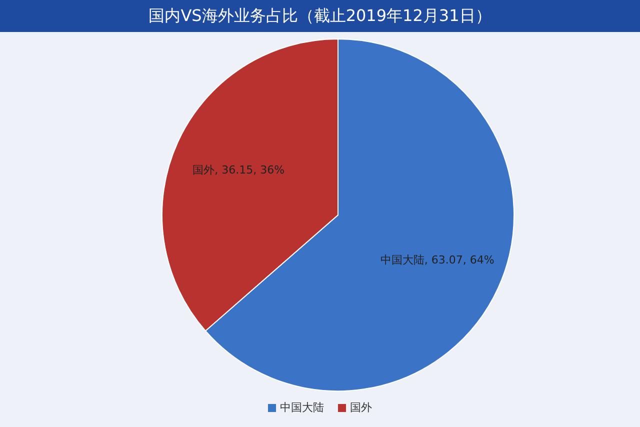 This screenshot has height=427, width=640. I want to click on legend-label: 中国大陆, so click(301, 407).